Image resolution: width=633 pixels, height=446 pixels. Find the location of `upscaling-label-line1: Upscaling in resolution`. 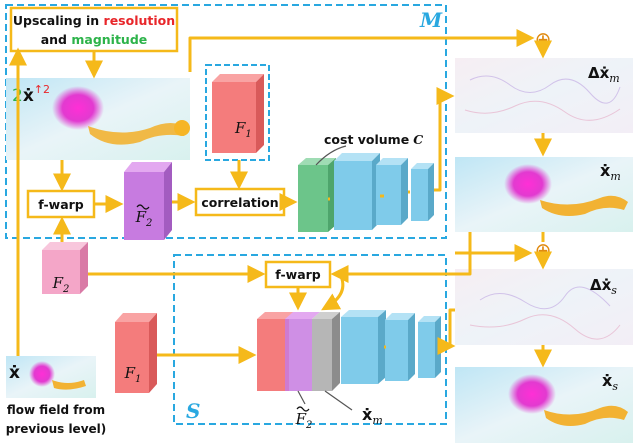

upscaling-label-line1: Upscaling in resolution is located at coordinates (94, 20).